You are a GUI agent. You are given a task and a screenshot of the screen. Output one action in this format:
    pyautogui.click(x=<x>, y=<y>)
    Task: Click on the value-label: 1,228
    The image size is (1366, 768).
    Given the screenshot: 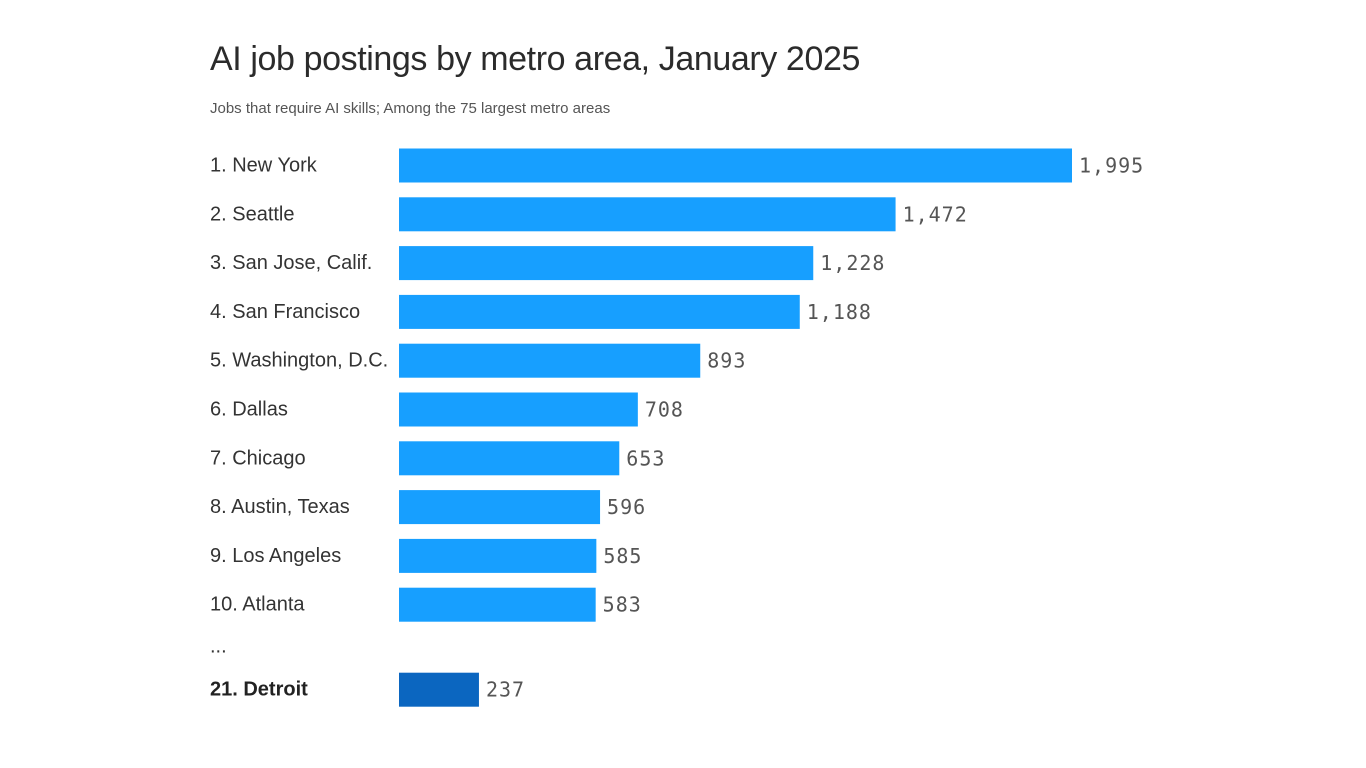 What is the action you would take?
    pyautogui.click(x=852, y=263)
    